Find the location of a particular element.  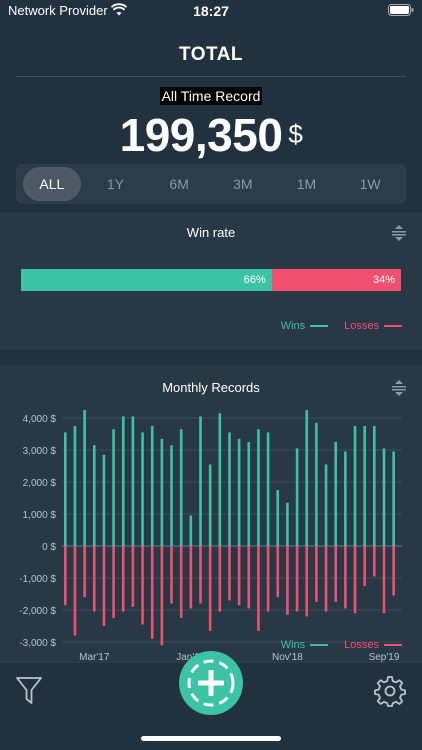

filter-icon is located at coordinates (29, 691).